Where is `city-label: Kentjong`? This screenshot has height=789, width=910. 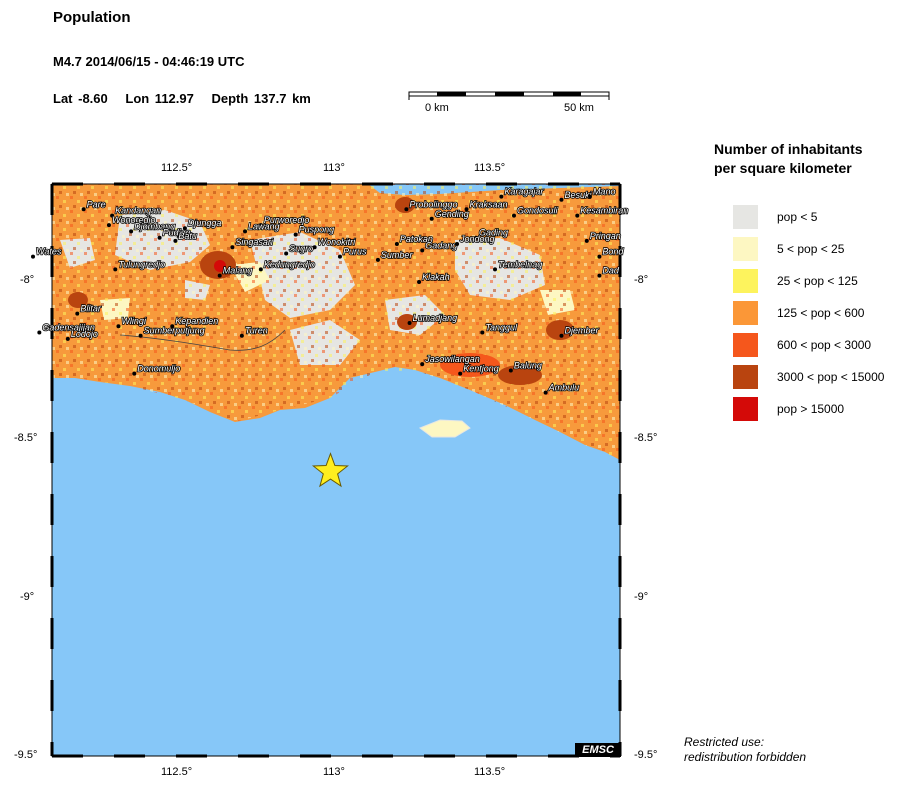
city-label: Kentjong is located at coordinates (481, 369).